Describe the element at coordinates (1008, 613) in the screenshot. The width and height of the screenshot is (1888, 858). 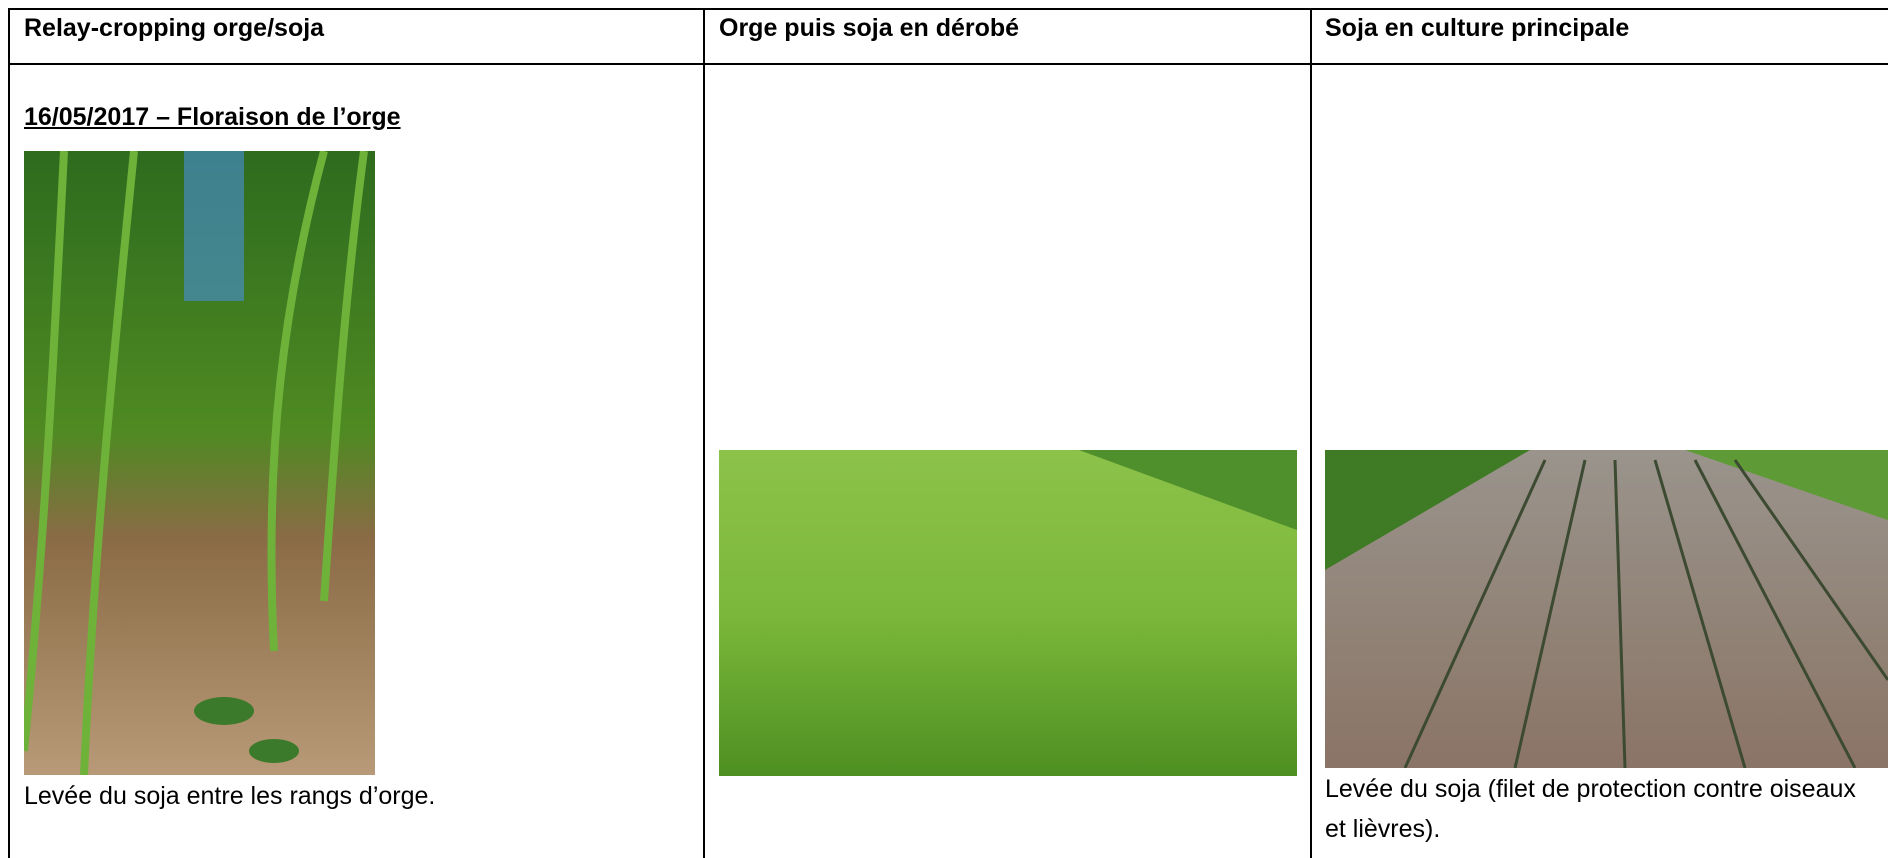
I see `photo-barley-field` at that location.